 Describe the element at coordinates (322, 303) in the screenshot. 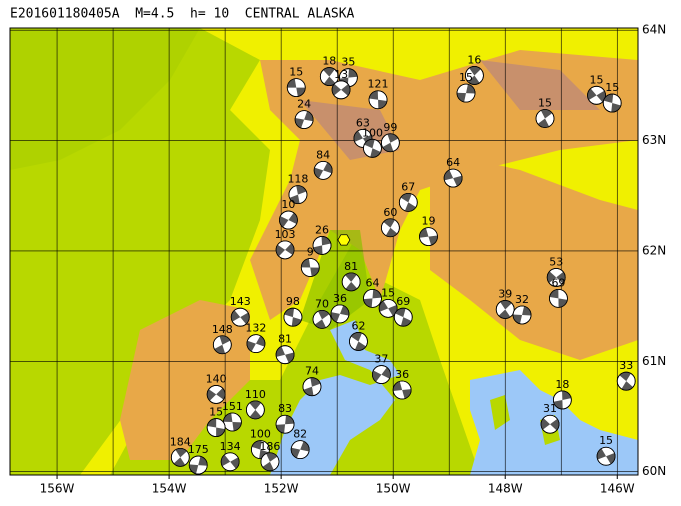

I see `depth-label: 70` at that location.